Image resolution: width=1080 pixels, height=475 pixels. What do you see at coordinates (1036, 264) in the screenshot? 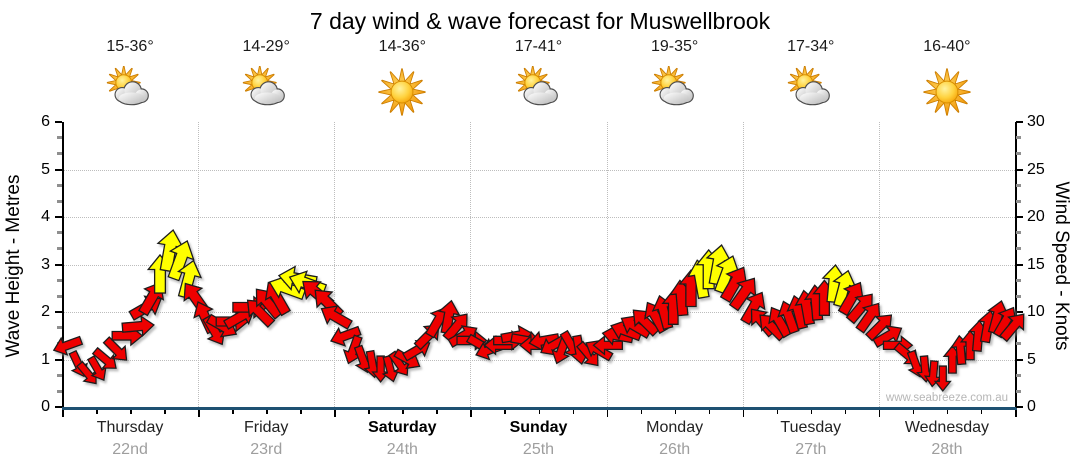
I see `knots-tick-label: 15` at bounding box center [1036, 264].